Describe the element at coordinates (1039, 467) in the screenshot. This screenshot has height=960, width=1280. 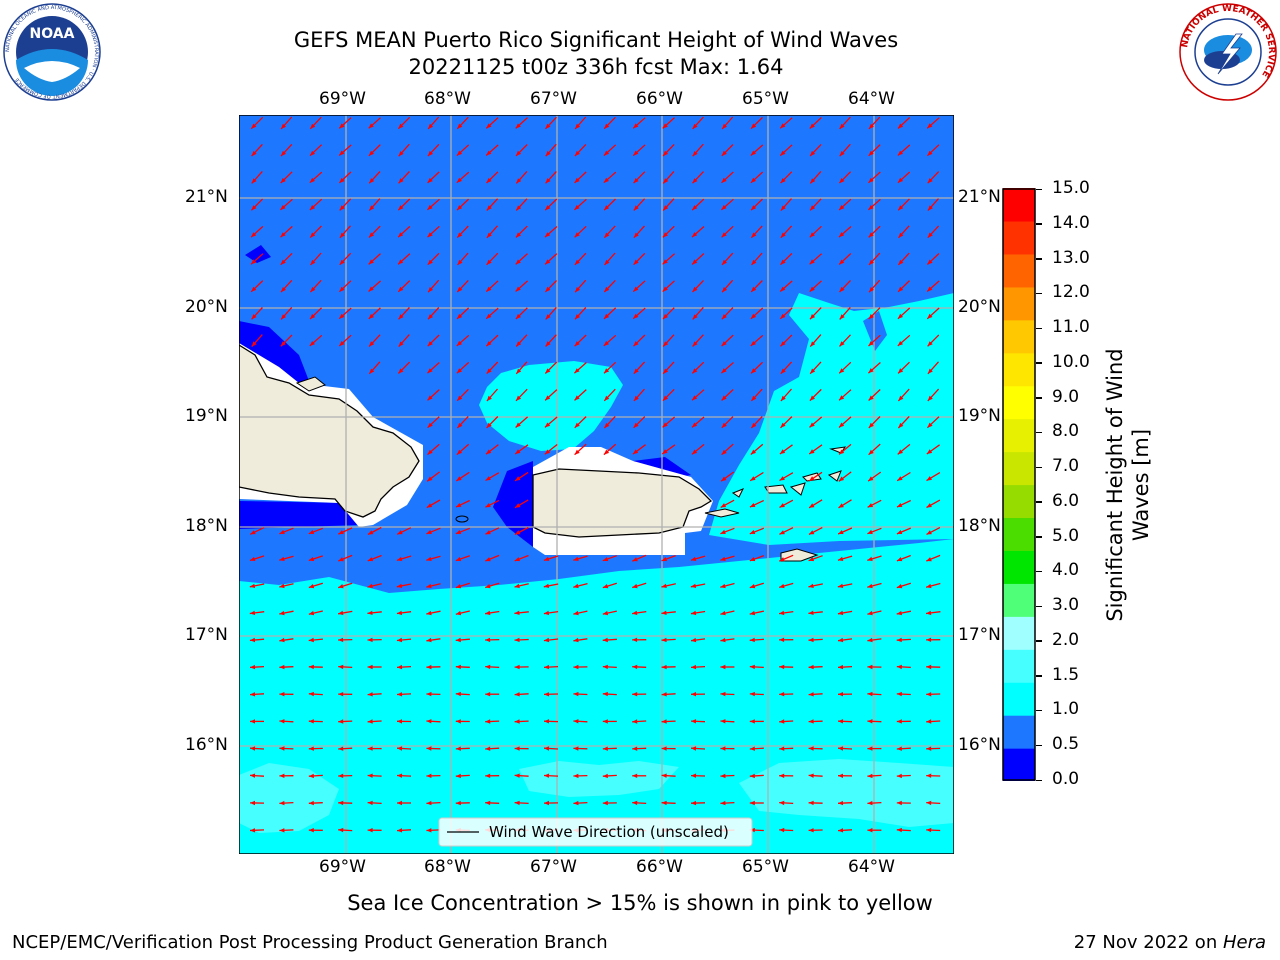
I see `colorbar-tick-mark` at that location.